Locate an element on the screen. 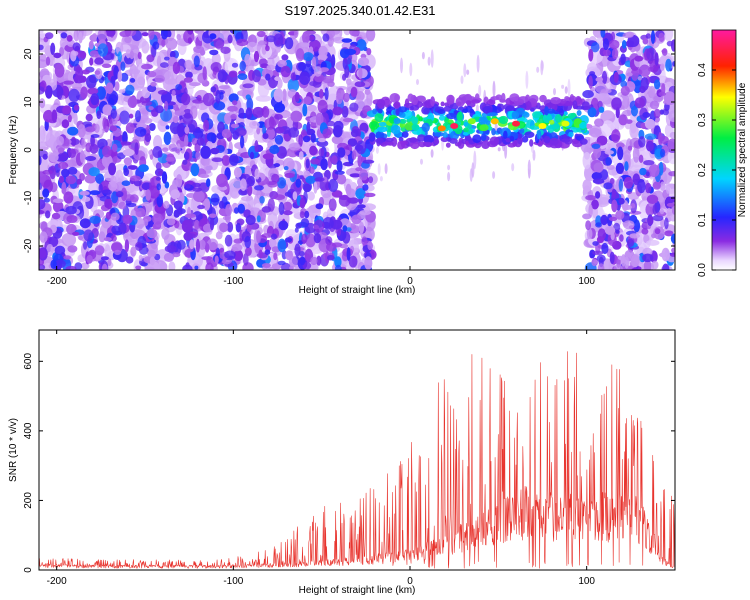  spectrogram-y-label: Frequency (Hz) is located at coordinates (13, 150).